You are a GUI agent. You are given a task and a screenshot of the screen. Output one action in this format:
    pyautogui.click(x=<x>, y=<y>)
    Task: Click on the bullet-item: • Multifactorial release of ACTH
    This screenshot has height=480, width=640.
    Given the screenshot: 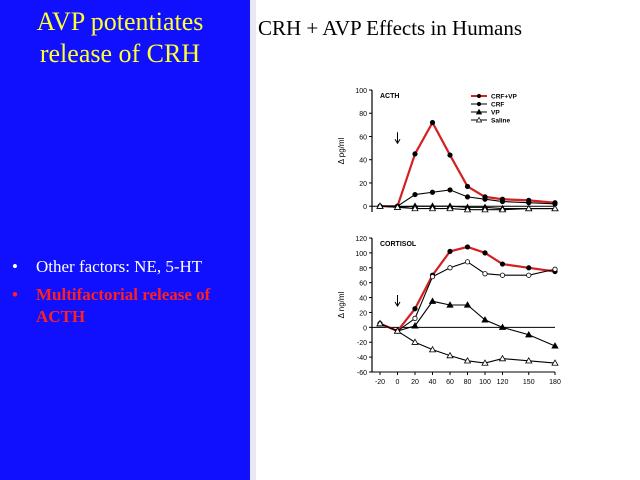 What is the action you would take?
    pyautogui.click(x=126, y=306)
    